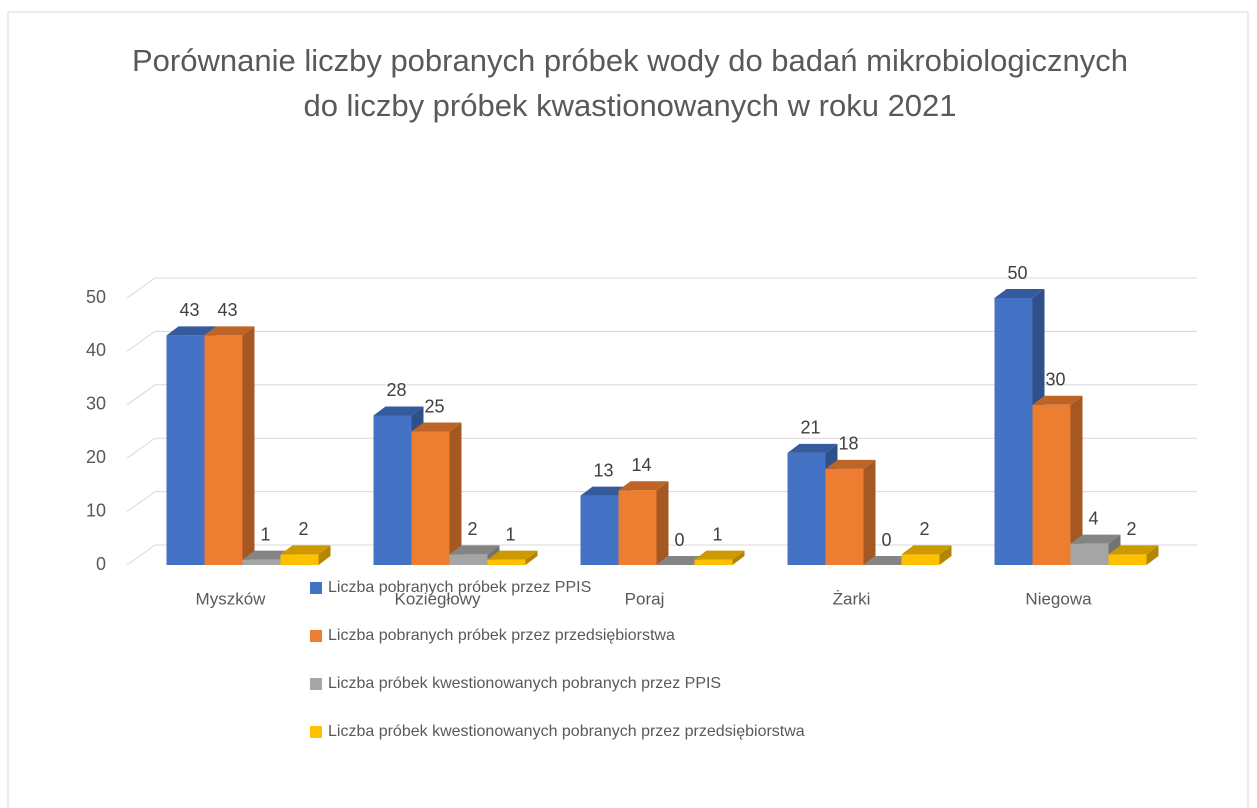  Describe the element at coordinates (101, 564) in the screenshot. I see `y-tick-label: 0` at that location.